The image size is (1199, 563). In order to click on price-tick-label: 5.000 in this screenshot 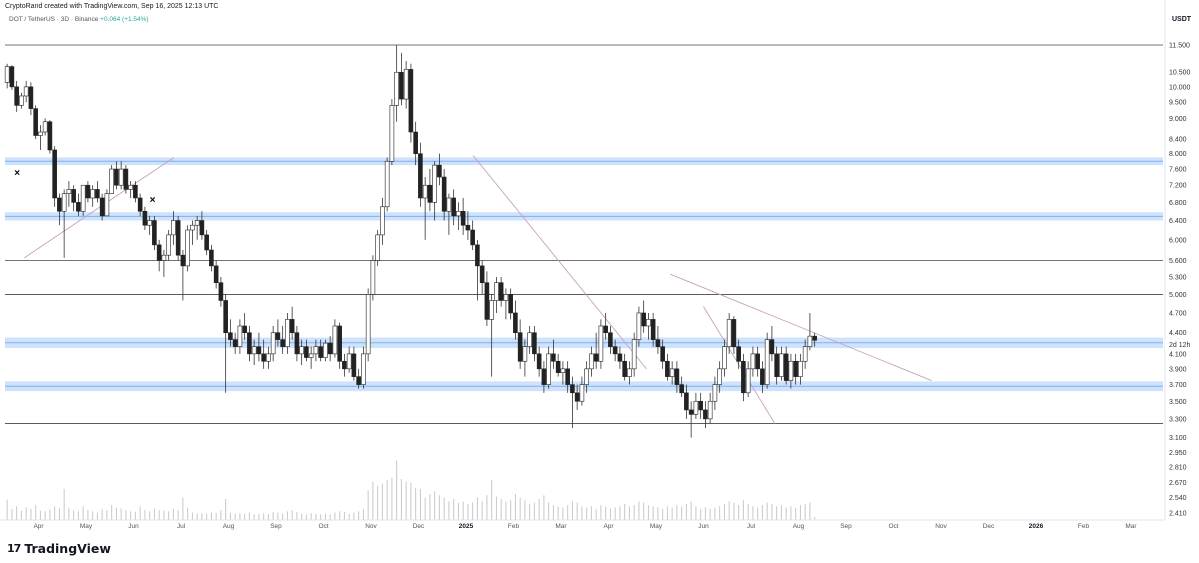, I will do `click(1178, 295)`.